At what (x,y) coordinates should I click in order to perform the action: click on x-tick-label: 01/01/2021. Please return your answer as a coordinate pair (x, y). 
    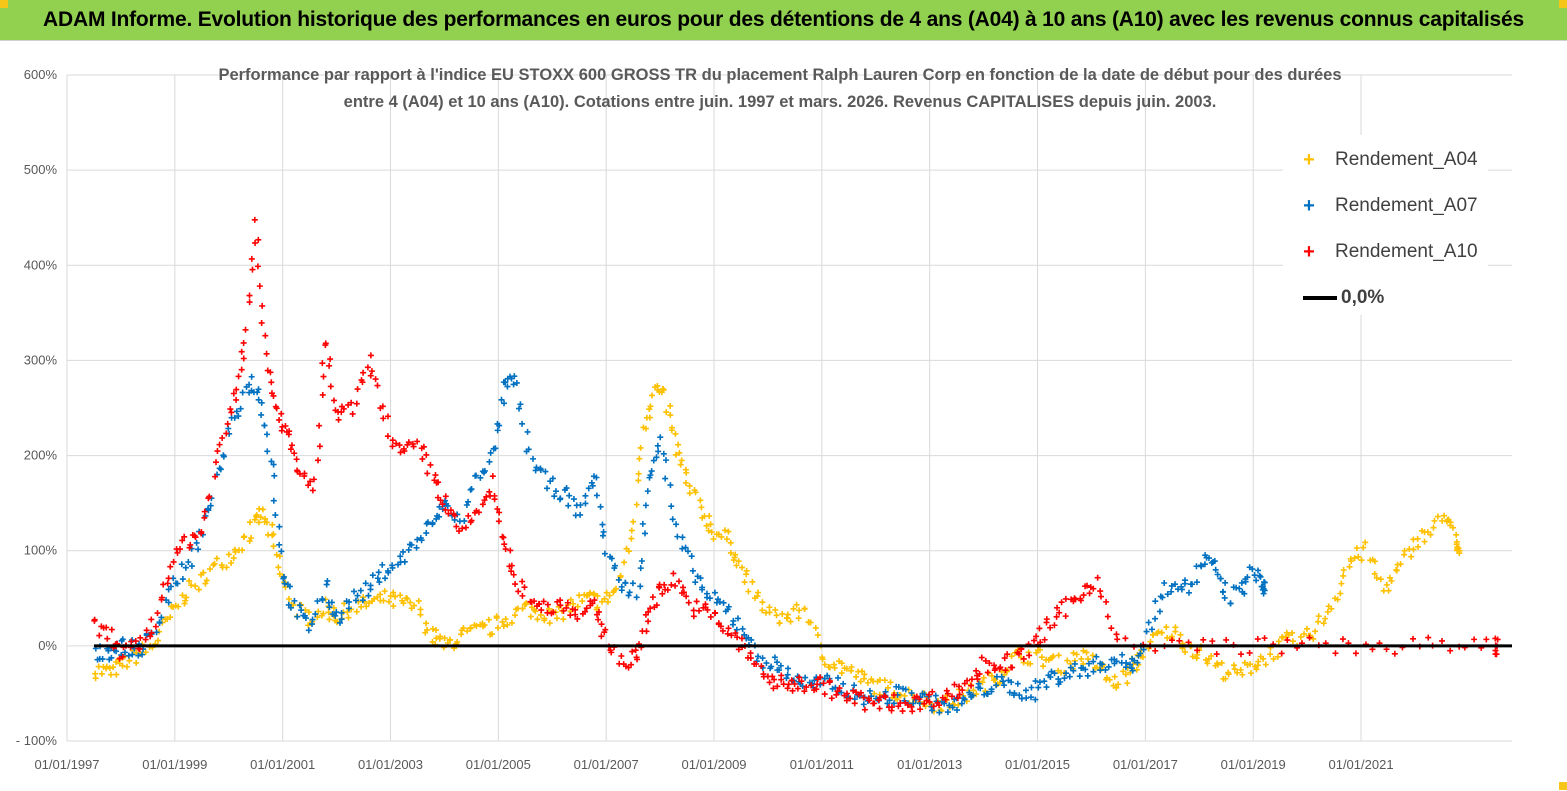
    Looking at the image, I should click on (1360, 764).